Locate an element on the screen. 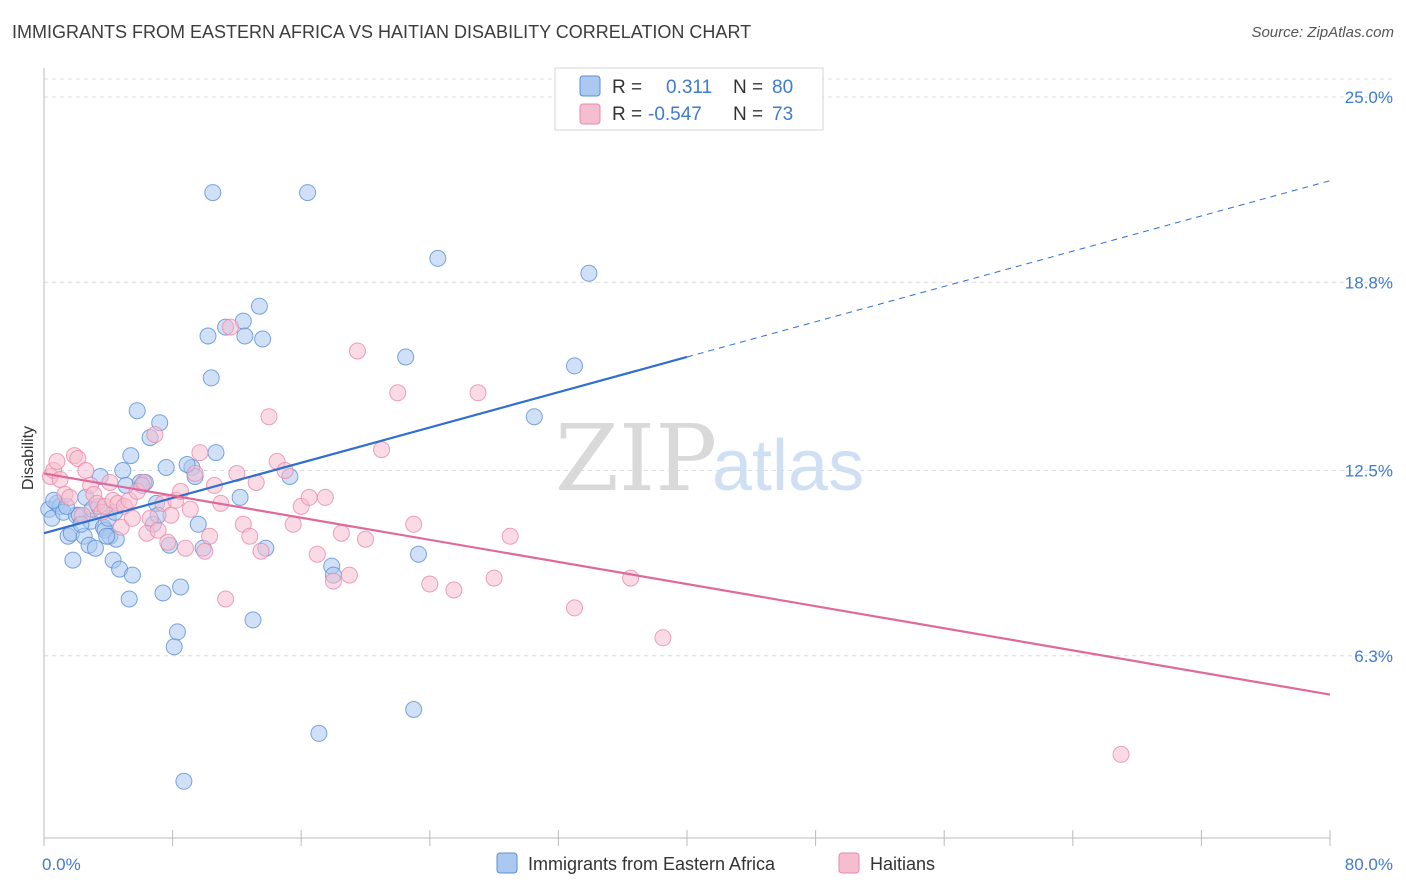 The image size is (1406, 892). legend-r-label-2: R = is located at coordinates (627, 114).